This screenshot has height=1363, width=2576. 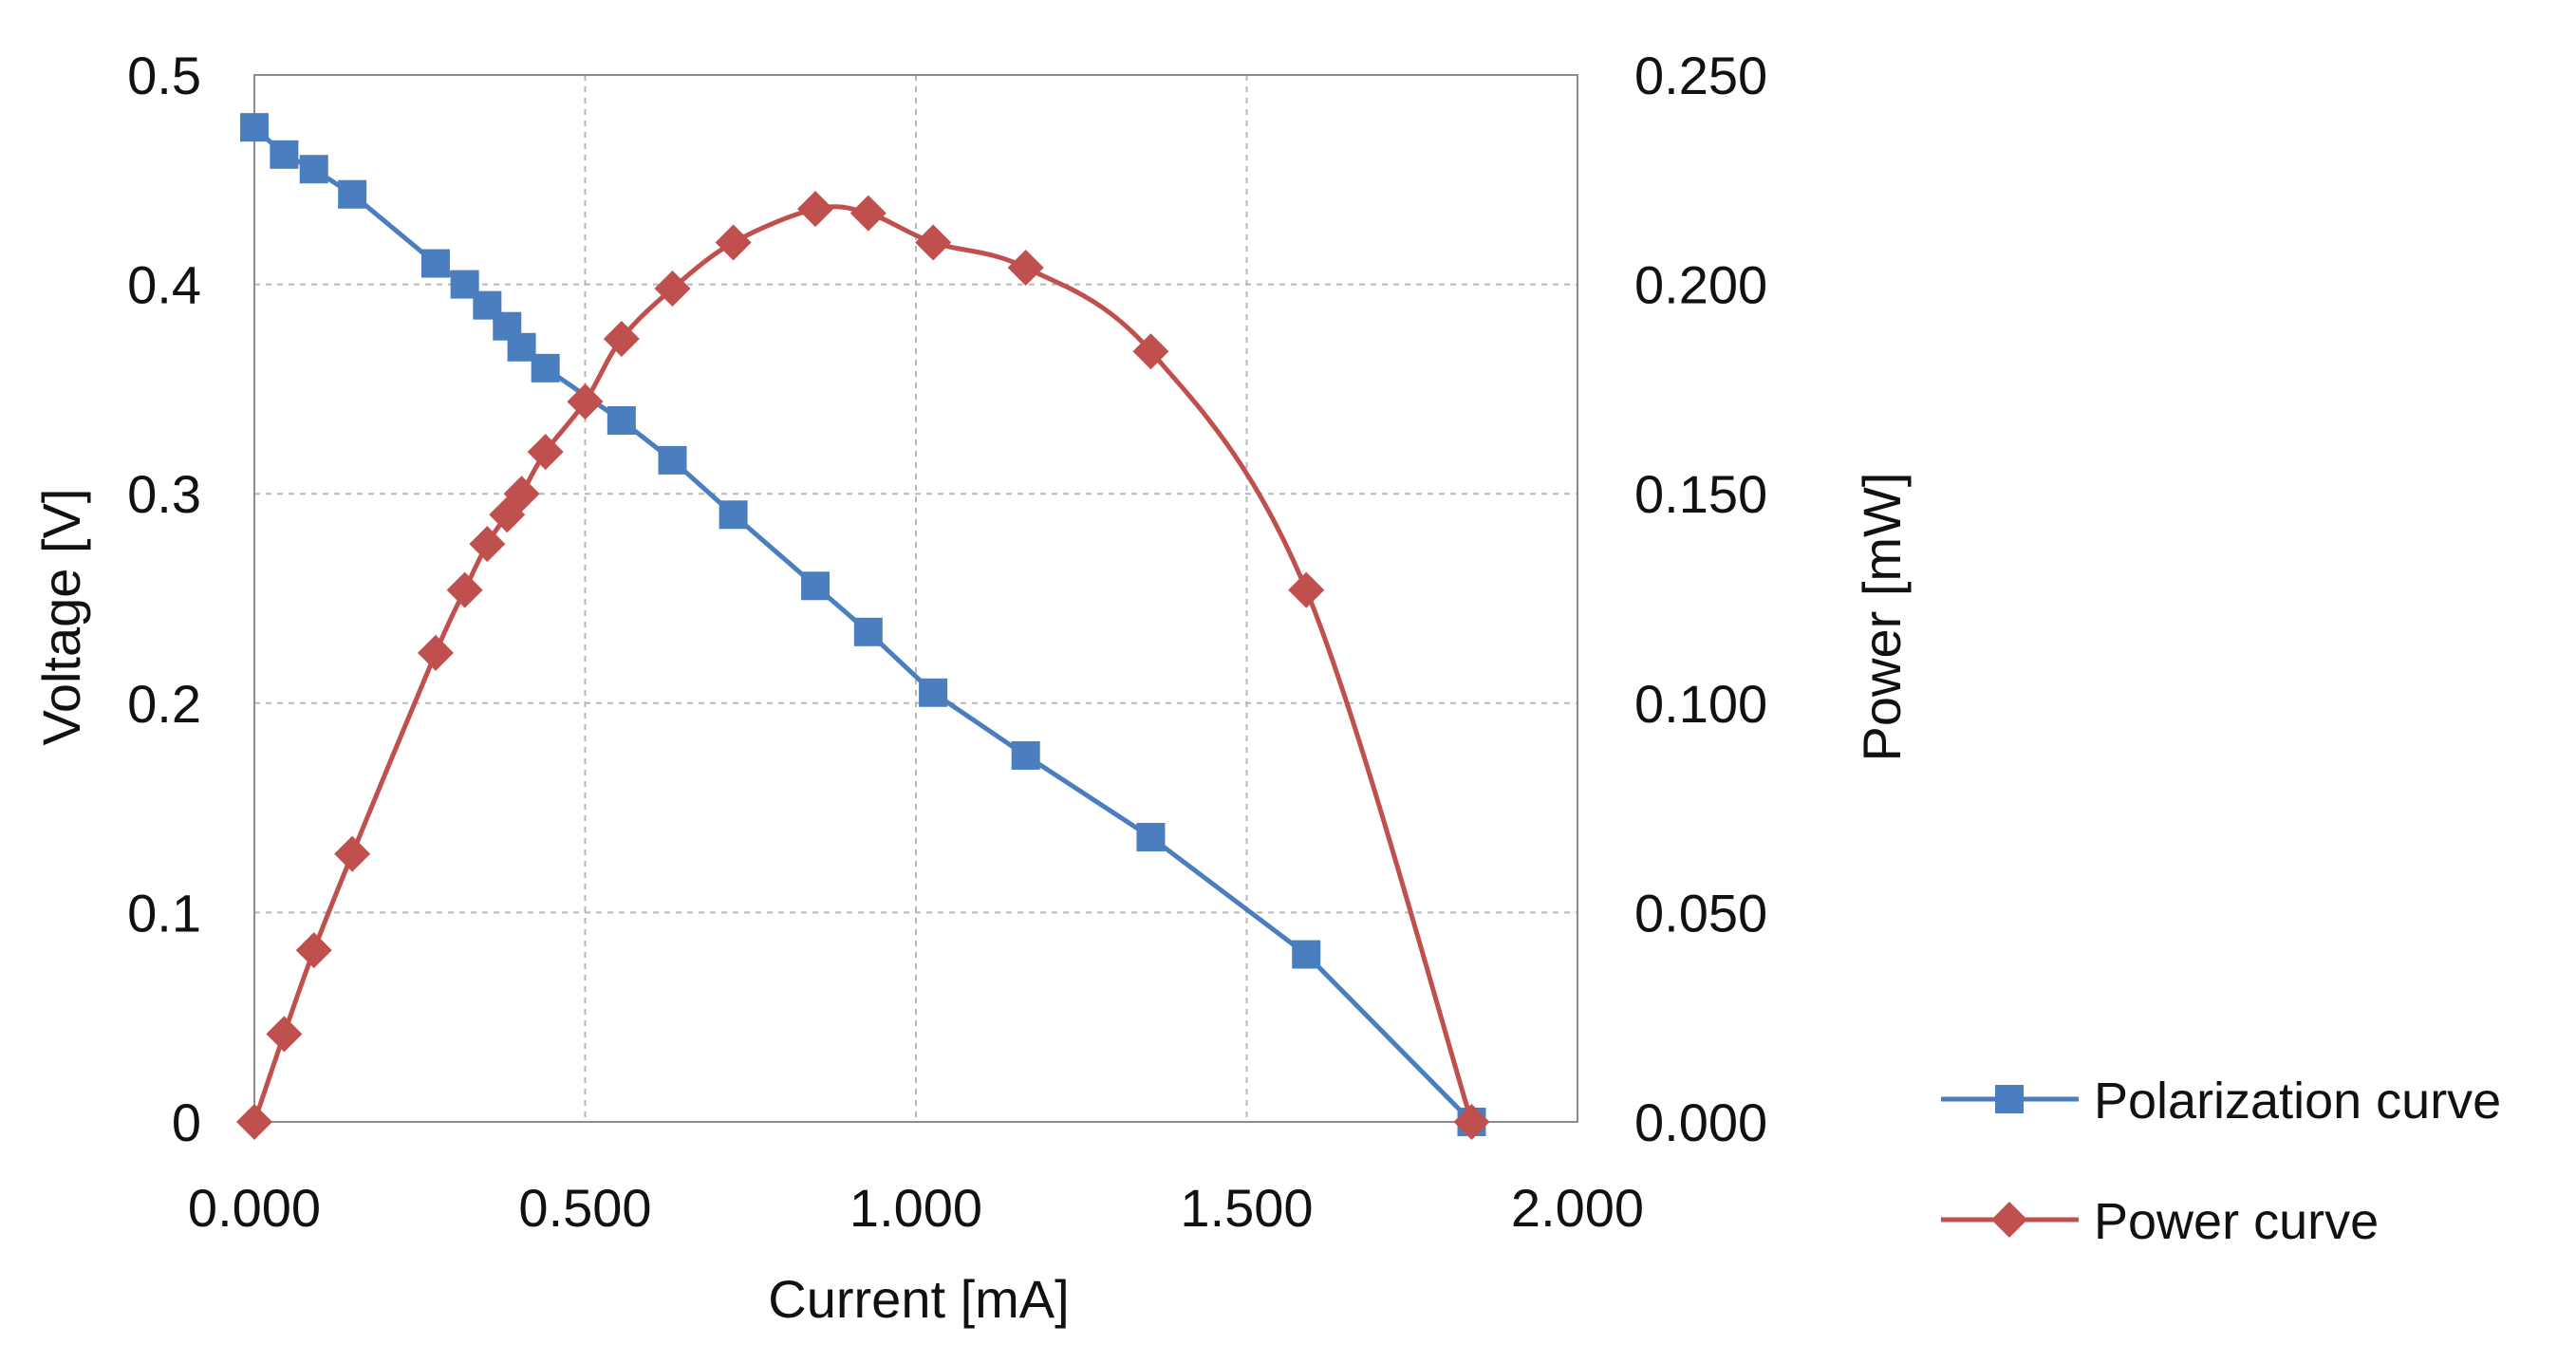 I want to click on y2-tick-label: 0.100, so click(x=1701, y=704).